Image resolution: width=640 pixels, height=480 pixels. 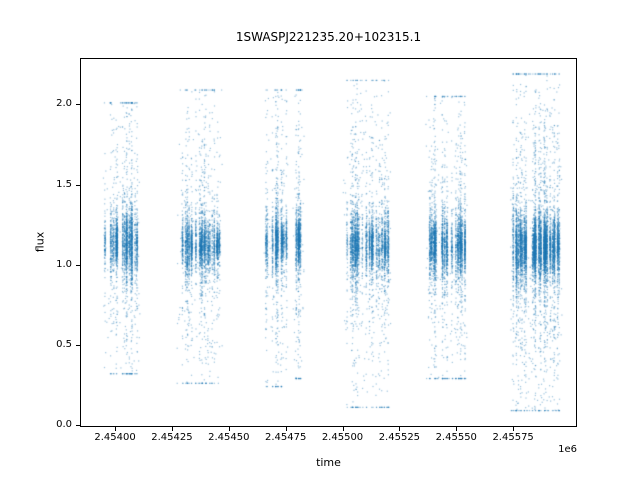 What do you see at coordinates (64, 264) in the screenshot?
I see `y-tick-label: 1.0` at bounding box center [64, 264].